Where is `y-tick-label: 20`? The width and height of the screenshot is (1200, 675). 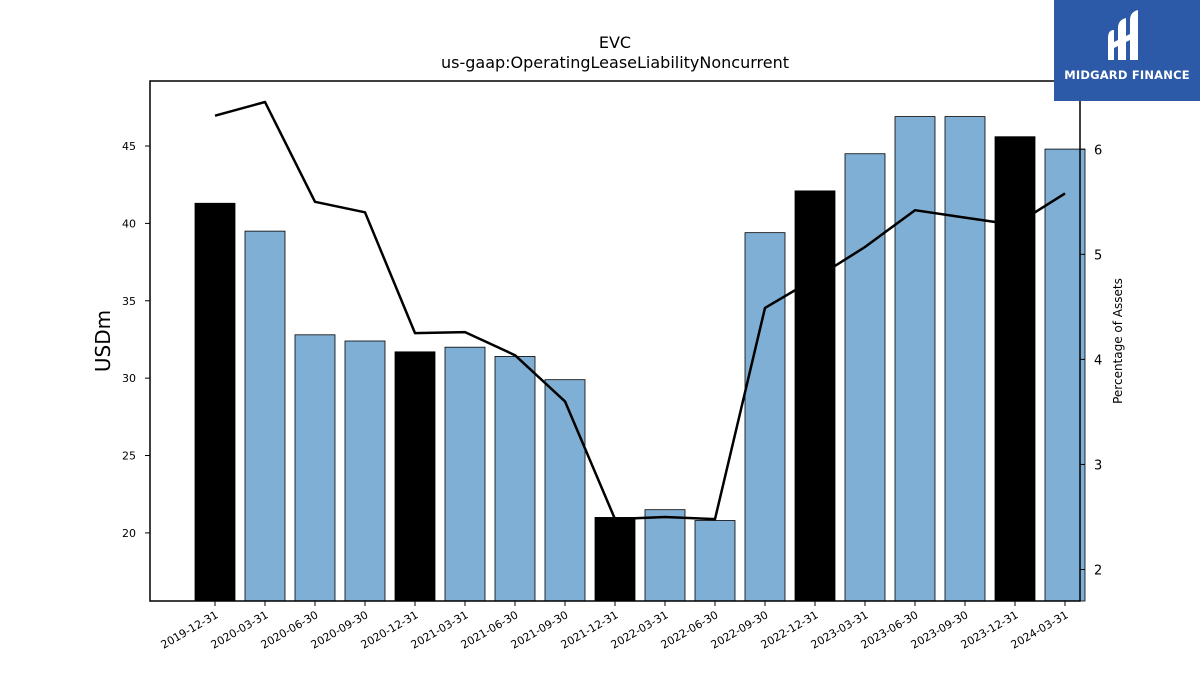
y-tick-label: 20 is located at coordinates (129, 533).